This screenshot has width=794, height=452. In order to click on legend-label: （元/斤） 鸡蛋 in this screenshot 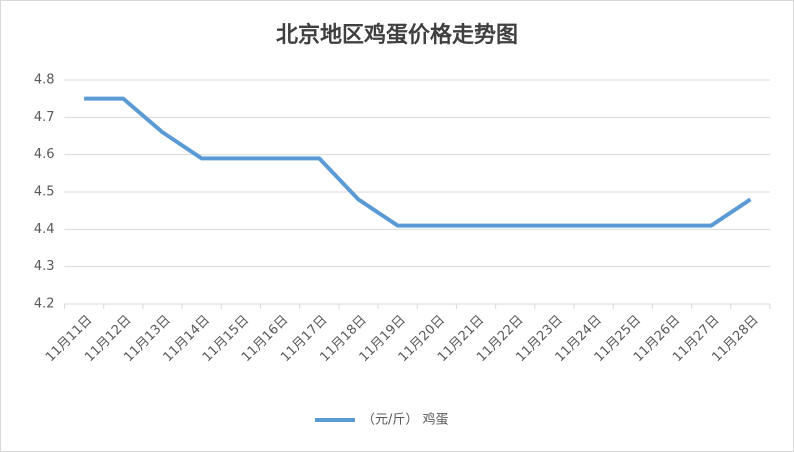, I will do `click(405, 420)`.